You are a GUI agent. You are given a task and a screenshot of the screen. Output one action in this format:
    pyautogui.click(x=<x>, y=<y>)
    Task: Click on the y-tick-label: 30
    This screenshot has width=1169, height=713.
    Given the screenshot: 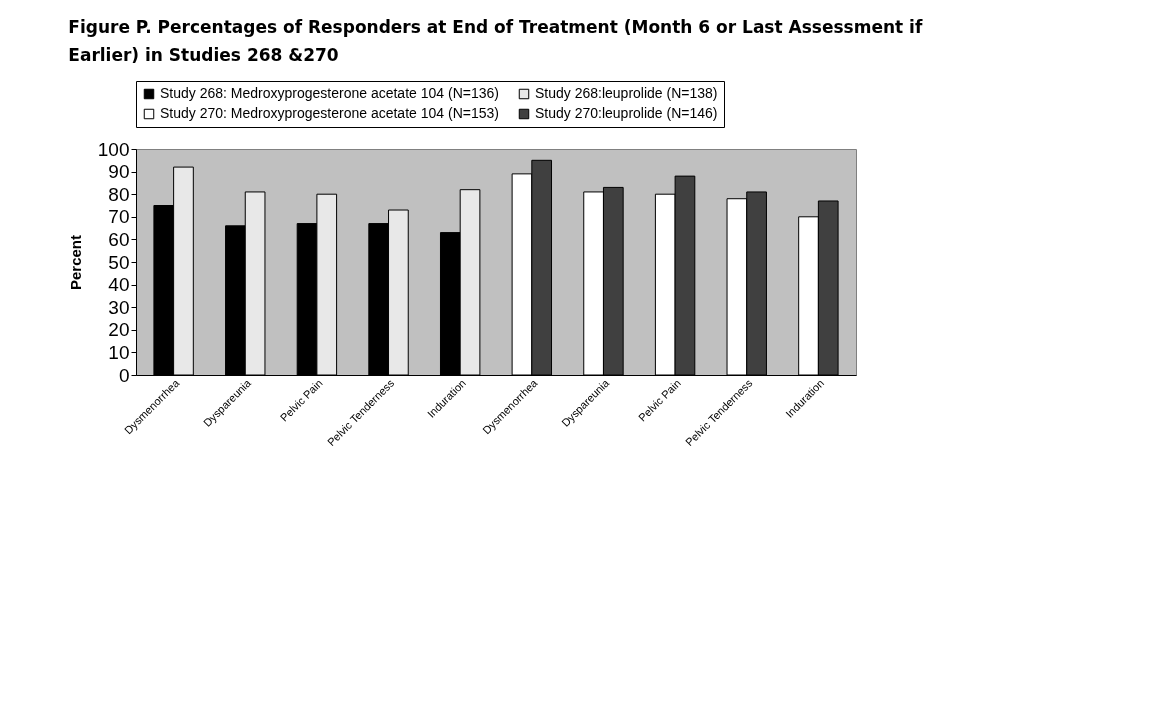 What is the action you would take?
    pyautogui.click(x=119, y=307)
    